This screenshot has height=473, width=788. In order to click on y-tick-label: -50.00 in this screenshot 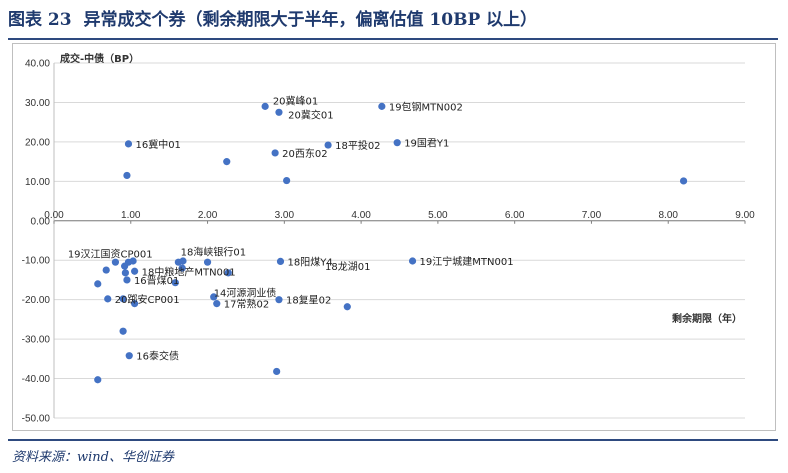, I will do `click(36, 419)`.